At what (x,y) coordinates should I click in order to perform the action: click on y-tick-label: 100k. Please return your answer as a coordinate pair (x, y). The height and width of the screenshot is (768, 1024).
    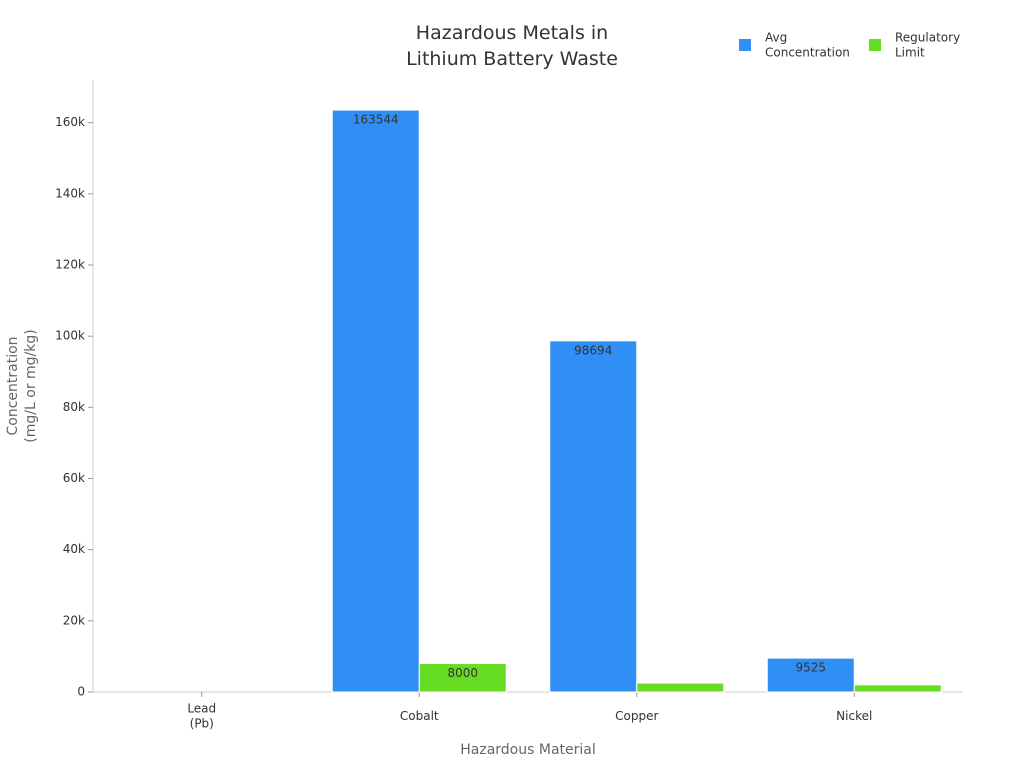
    Looking at the image, I should click on (70, 336).